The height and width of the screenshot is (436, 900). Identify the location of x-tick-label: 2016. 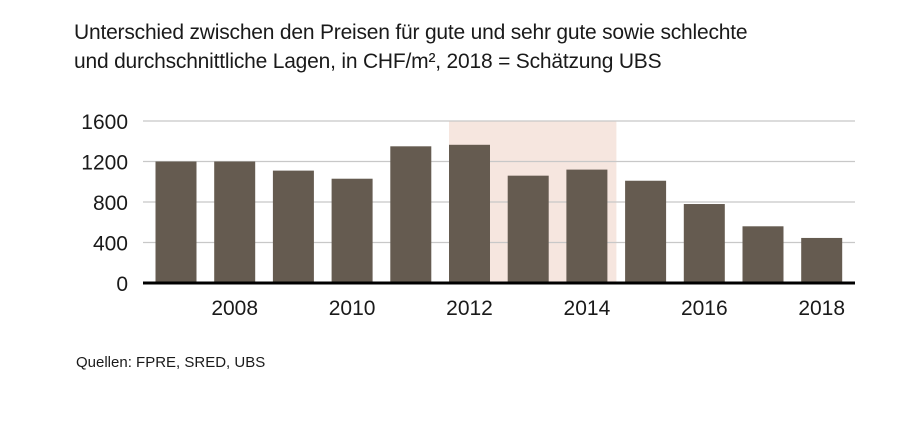
(704, 308).